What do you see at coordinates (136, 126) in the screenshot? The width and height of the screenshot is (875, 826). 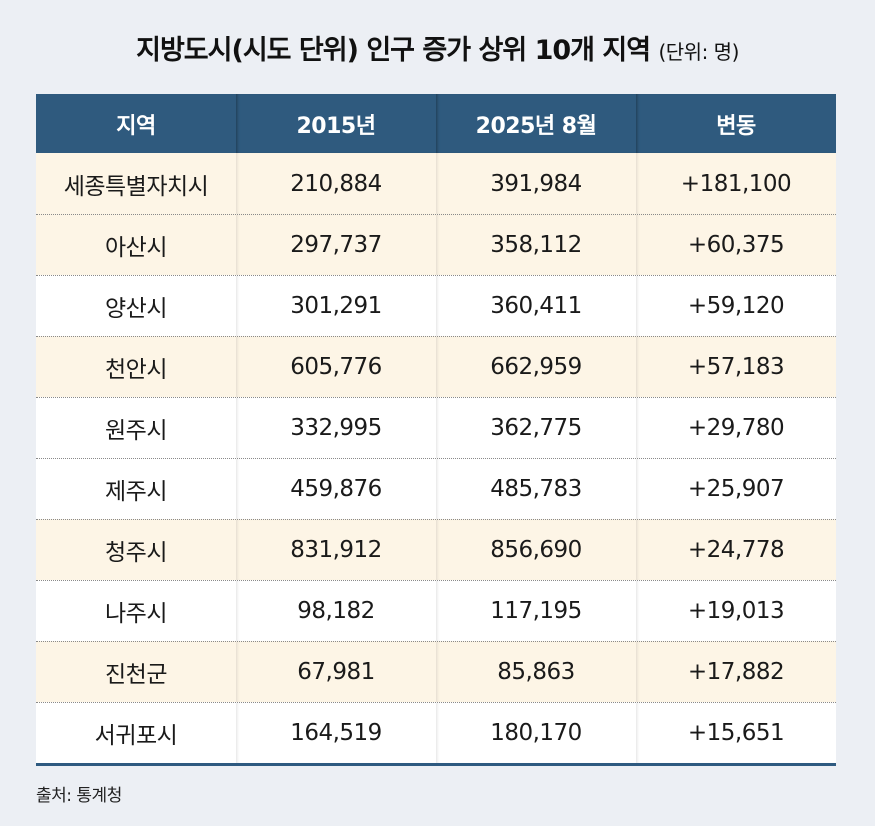 I see `header-region: 지역` at bounding box center [136, 126].